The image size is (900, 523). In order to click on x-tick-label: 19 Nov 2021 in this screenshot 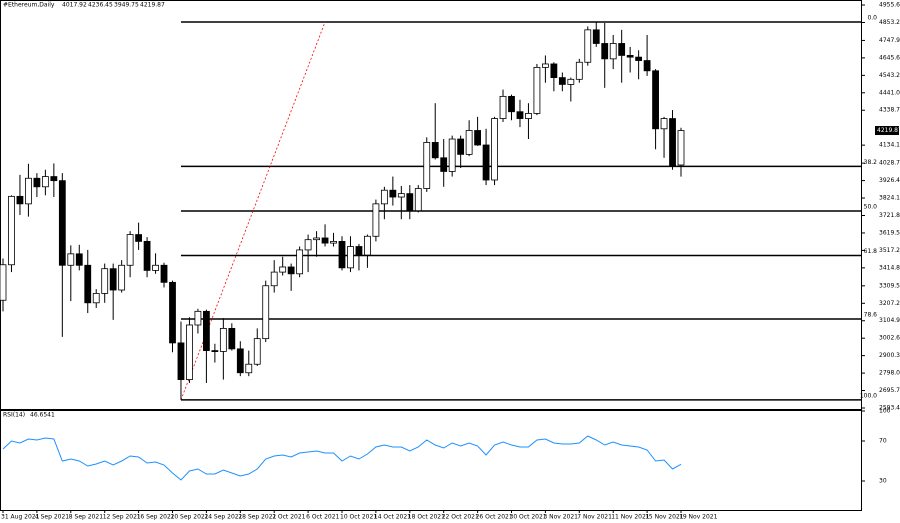, I will do `click(698, 517)`.